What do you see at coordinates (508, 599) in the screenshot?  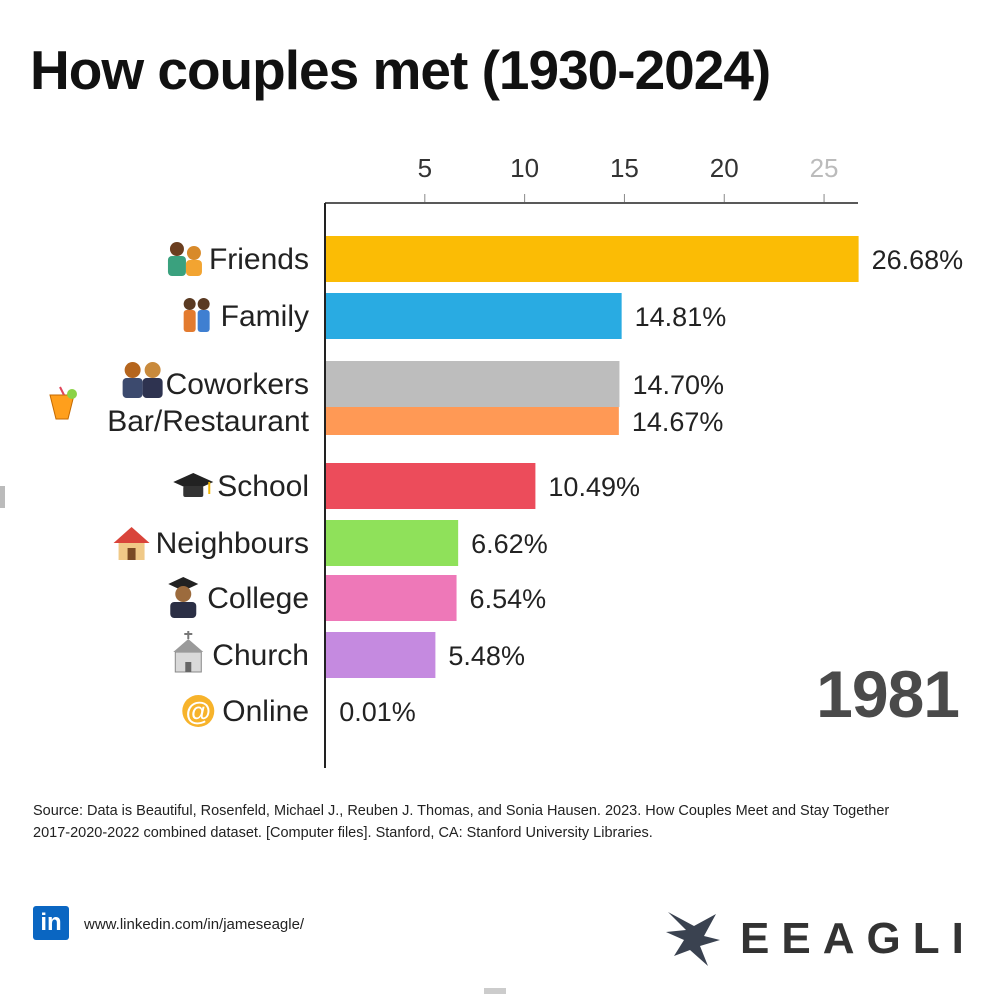 I see `value-label: 6.54%` at bounding box center [508, 599].